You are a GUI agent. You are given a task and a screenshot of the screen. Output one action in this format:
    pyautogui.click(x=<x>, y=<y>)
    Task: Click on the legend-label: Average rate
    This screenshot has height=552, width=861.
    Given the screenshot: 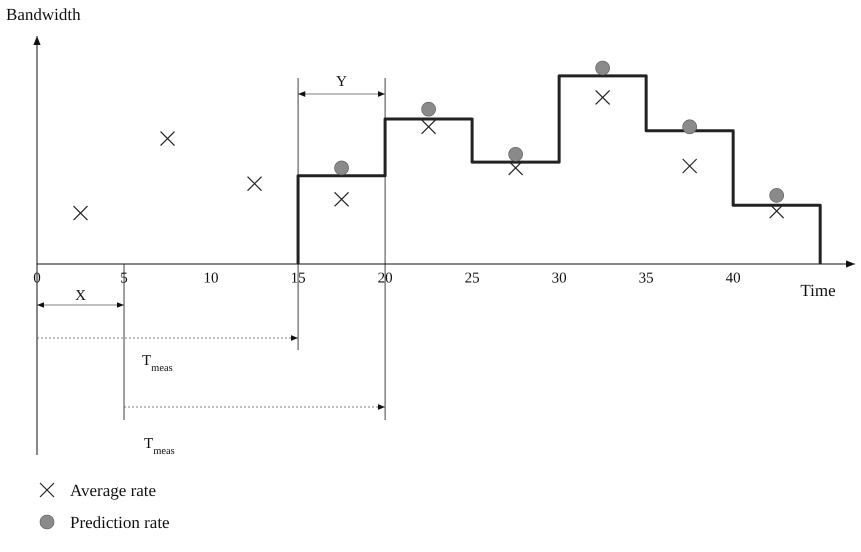 What is the action you would take?
    pyautogui.click(x=113, y=490)
    